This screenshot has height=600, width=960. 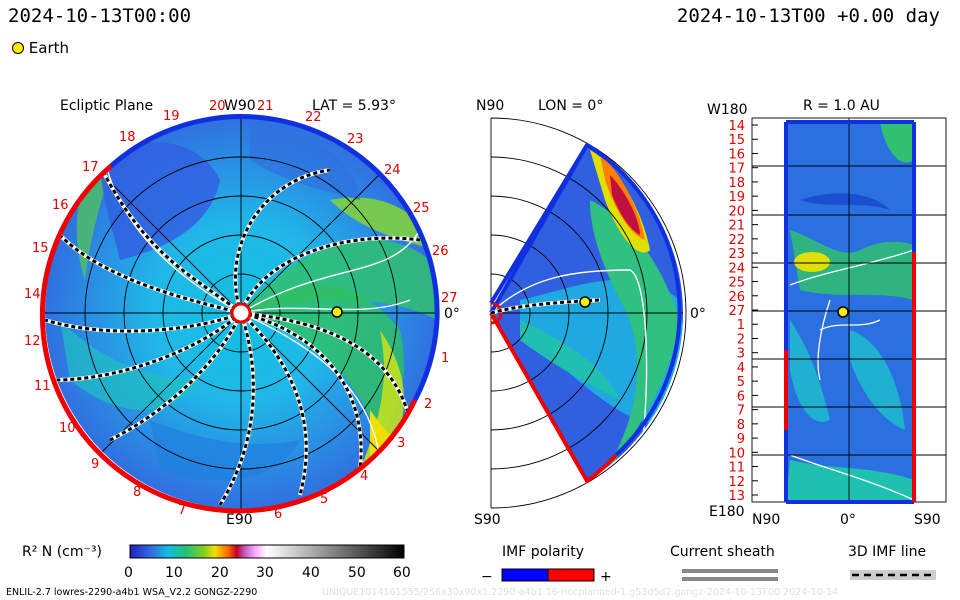 I want to click on sphere-row-label: 11, so click(x=736, y=468).